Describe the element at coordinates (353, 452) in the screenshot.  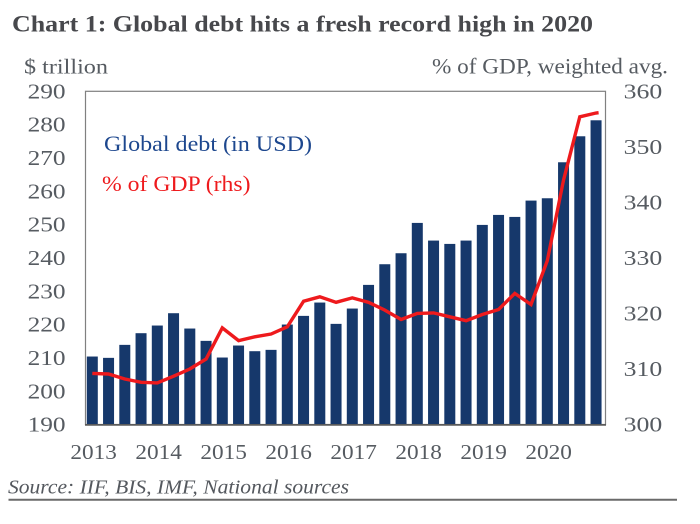
I see `svg-text: 2017` at that location.